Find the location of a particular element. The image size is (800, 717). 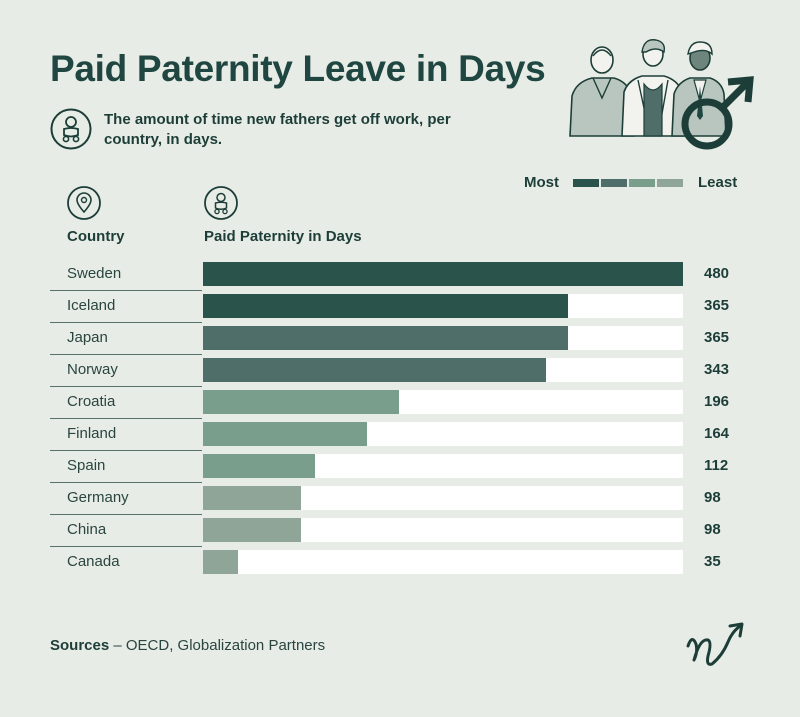

table-row: Sweden 480 is located at coordinates (400, 275).